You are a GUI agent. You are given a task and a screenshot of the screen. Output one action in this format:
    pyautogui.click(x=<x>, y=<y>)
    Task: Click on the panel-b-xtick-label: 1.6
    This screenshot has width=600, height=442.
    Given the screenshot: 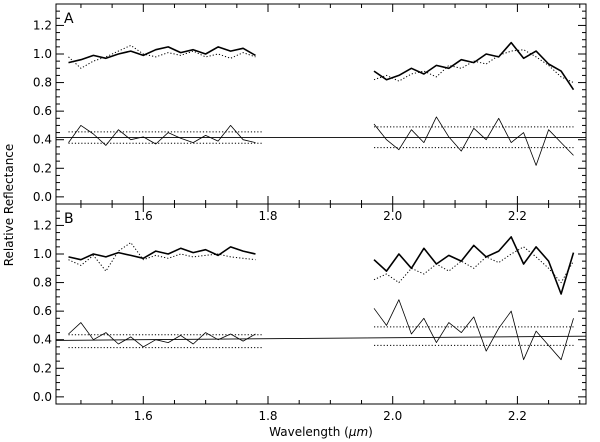 What is the action you would take?
    pyautogui.click(x=143, y=416)
    